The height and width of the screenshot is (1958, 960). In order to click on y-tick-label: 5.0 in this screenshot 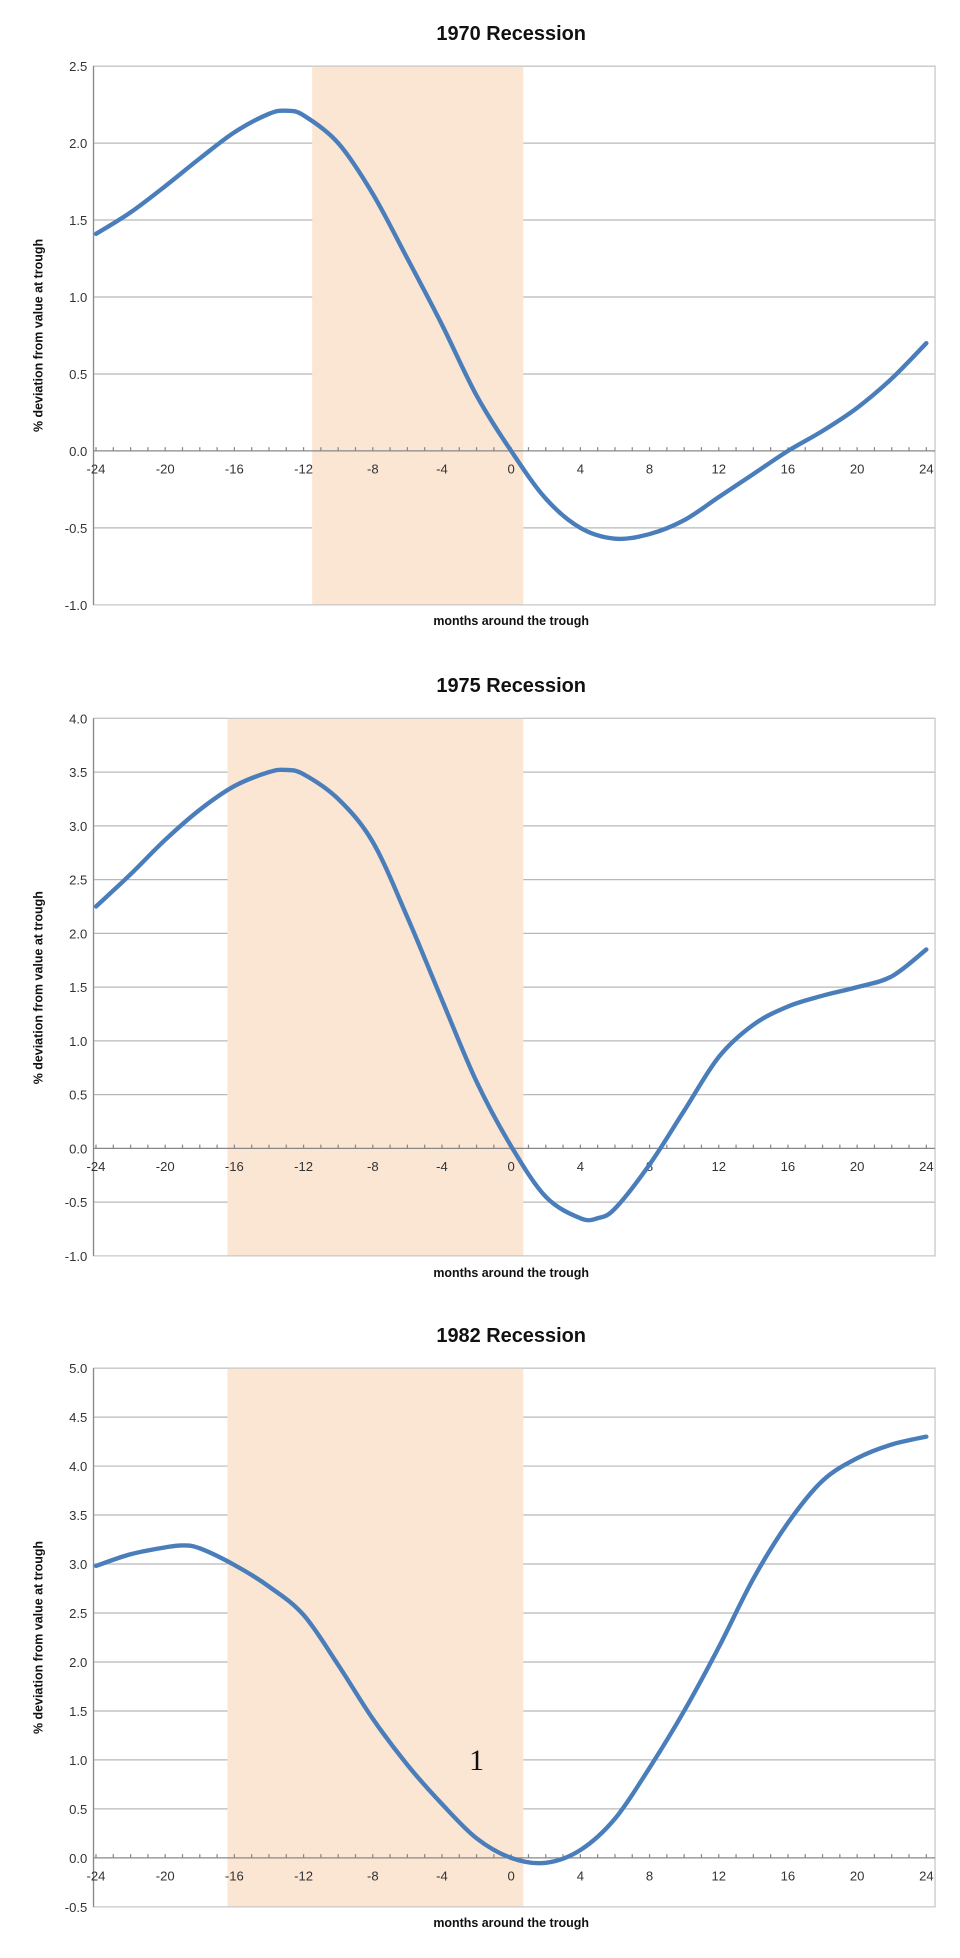, I will do `click(78, 1368)`.